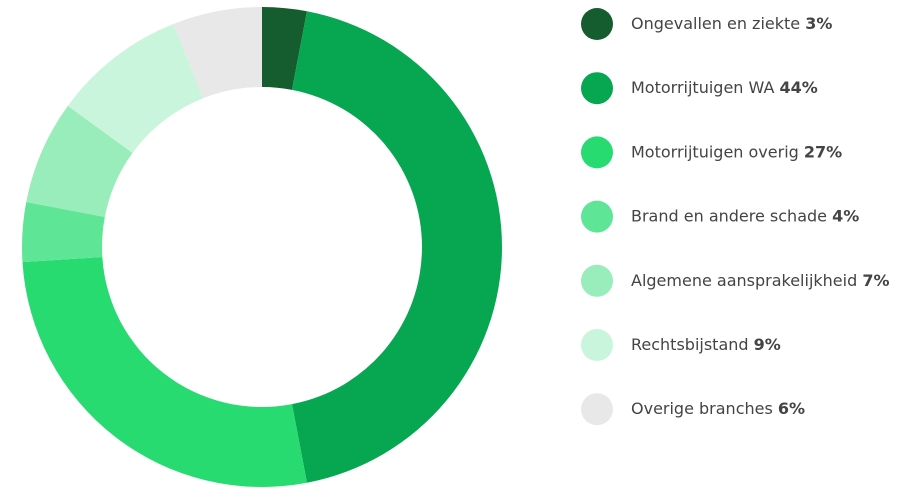 The width and height of the screenshot is (913, 488). What do you see at coordinates (715, 23) in the screenshot?
I see `legend-name: Ongevallen en ziekte` at bounding box center [715, 23].